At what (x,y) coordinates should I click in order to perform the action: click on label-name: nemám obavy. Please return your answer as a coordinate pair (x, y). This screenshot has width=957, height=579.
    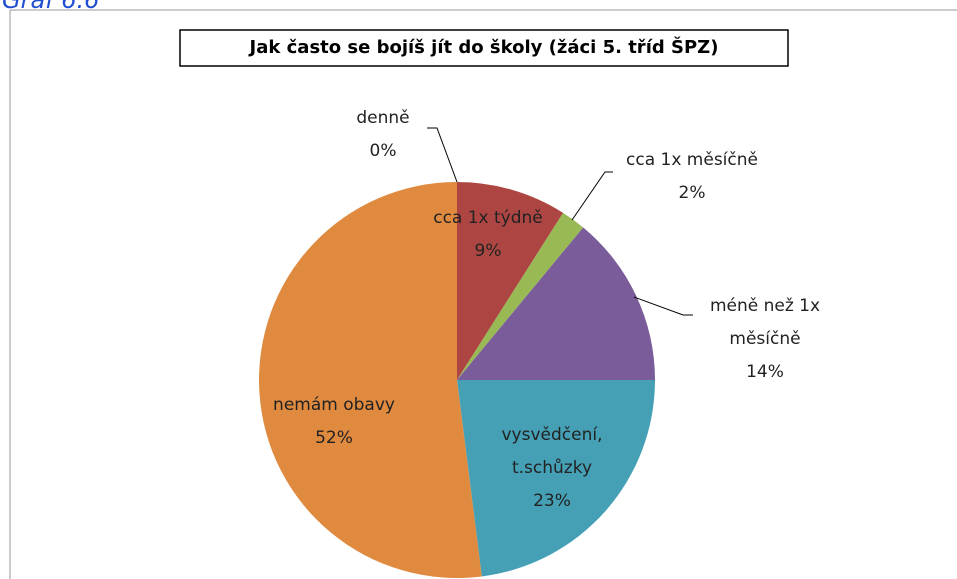
    Looking at the image, I should click on (334, 405).